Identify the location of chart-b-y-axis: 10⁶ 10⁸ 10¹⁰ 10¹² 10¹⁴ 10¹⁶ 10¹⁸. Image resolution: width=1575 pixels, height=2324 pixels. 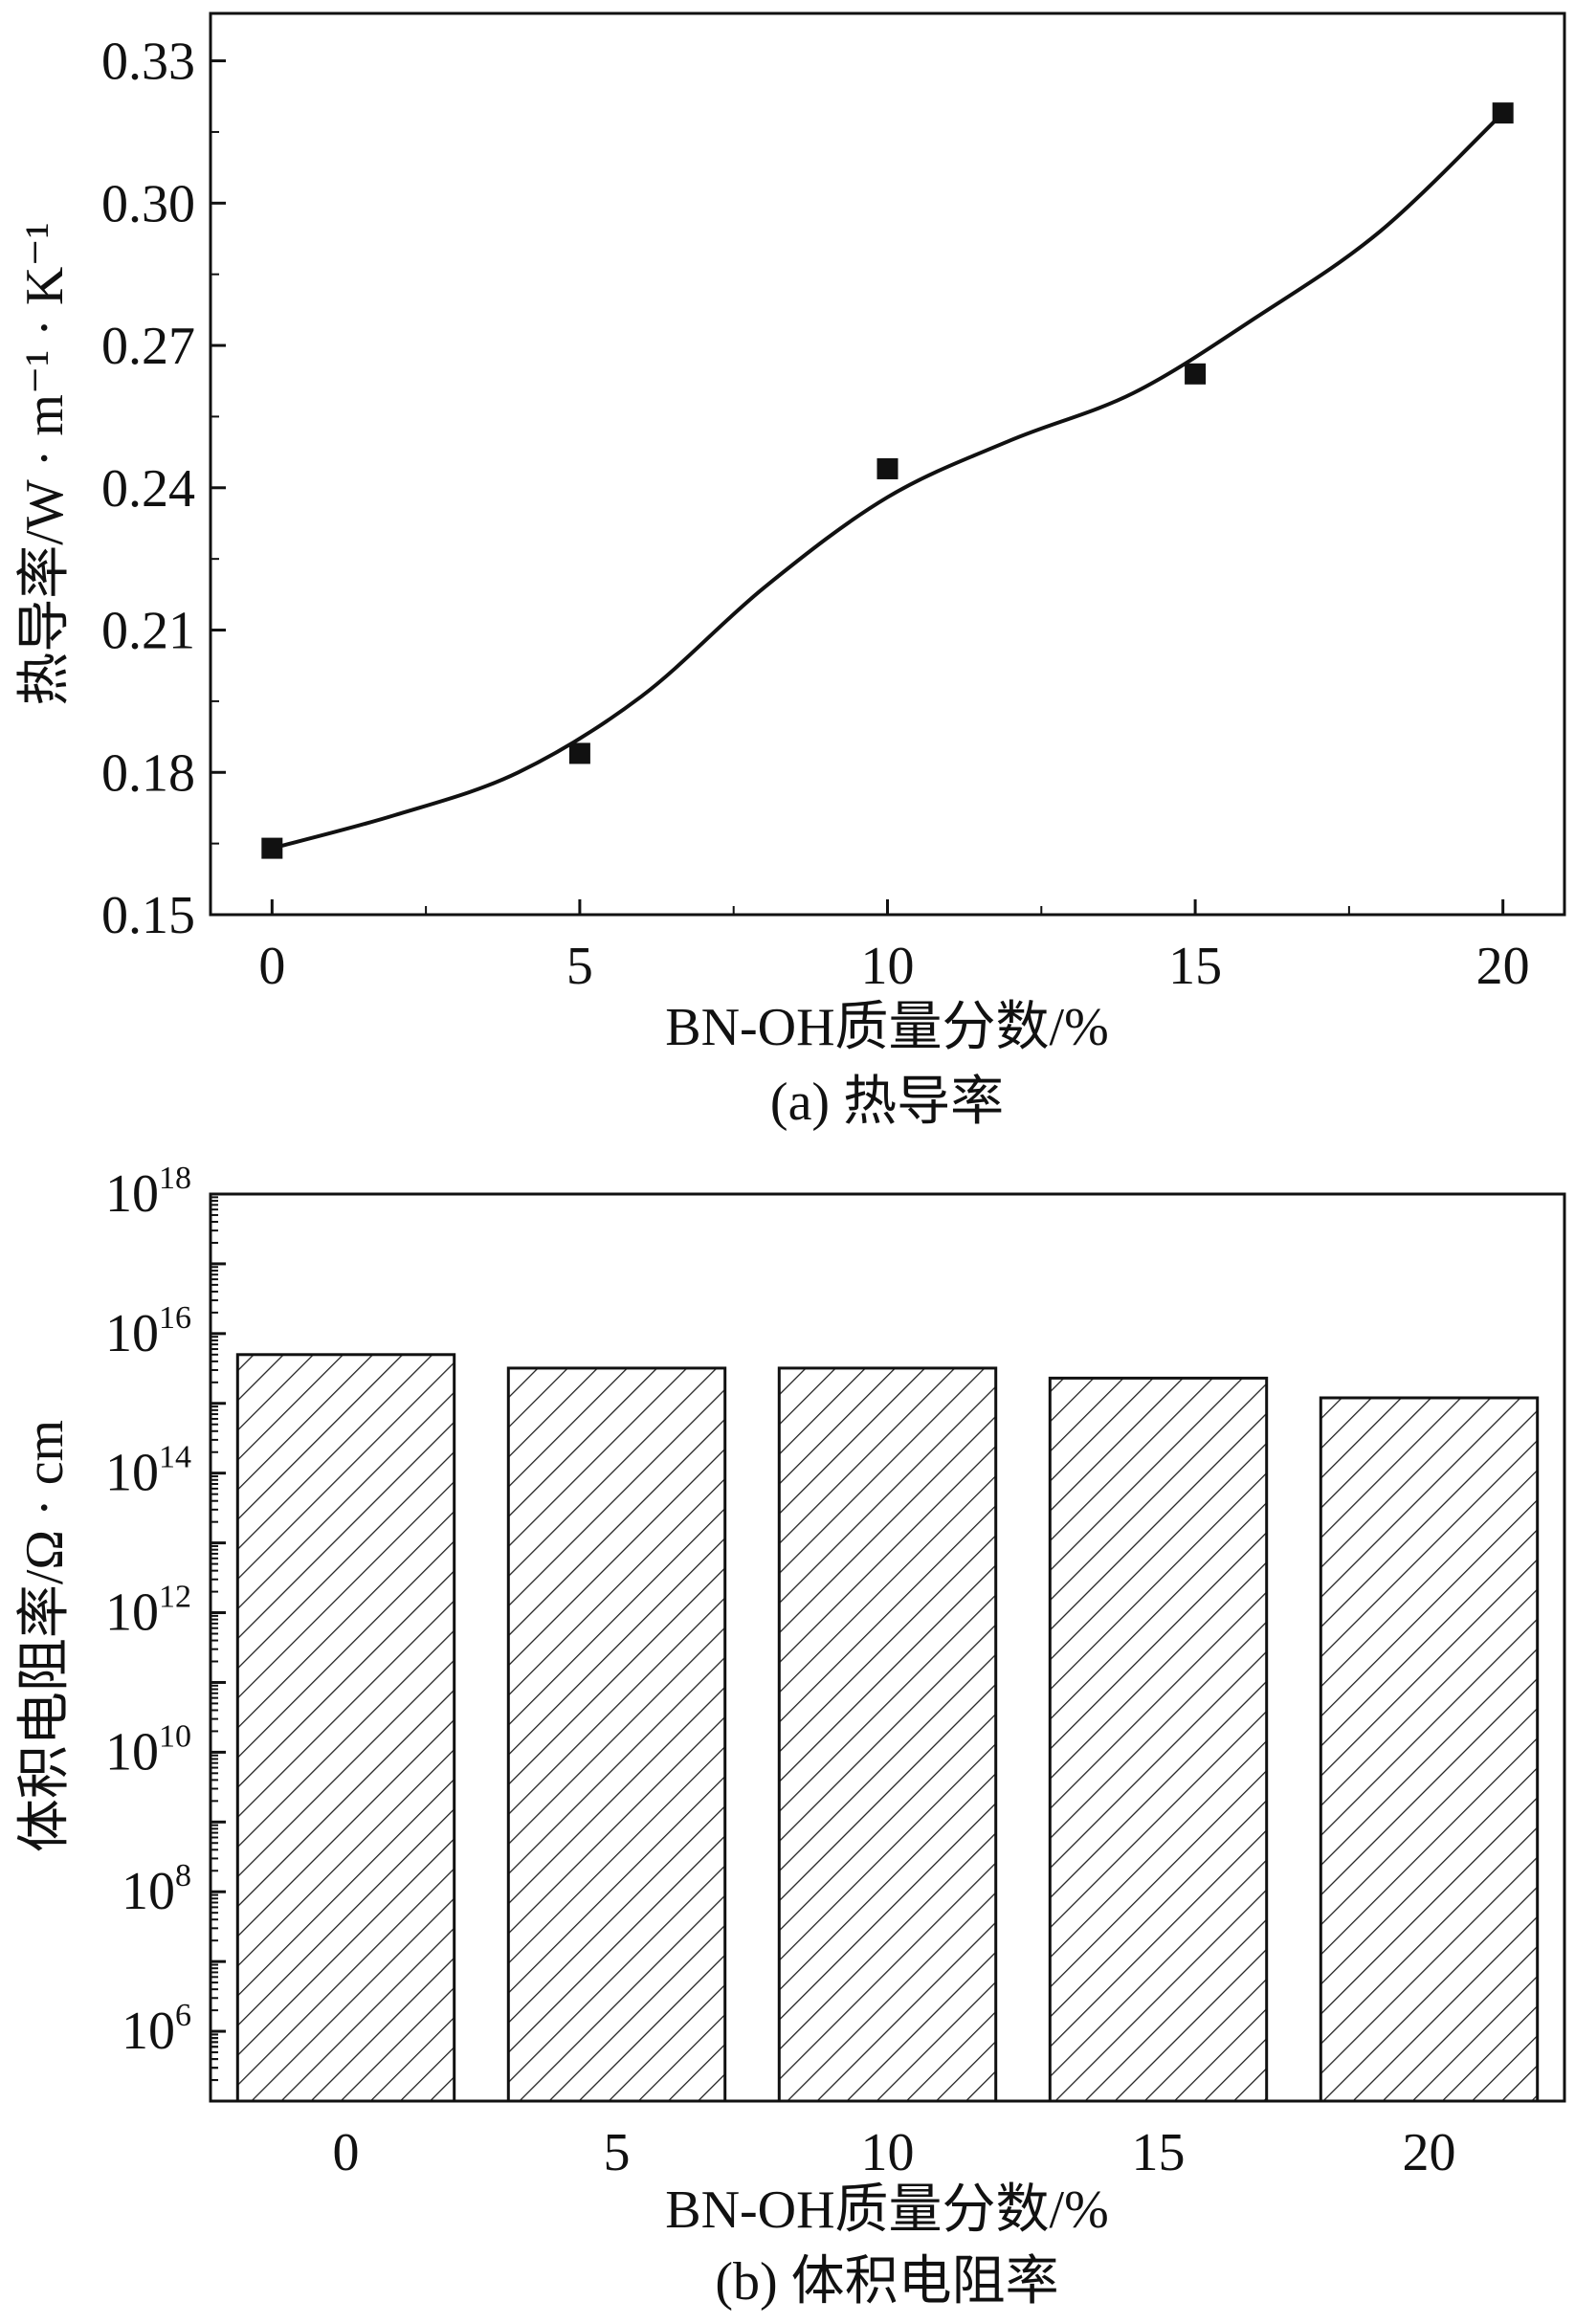
(165, 1632).